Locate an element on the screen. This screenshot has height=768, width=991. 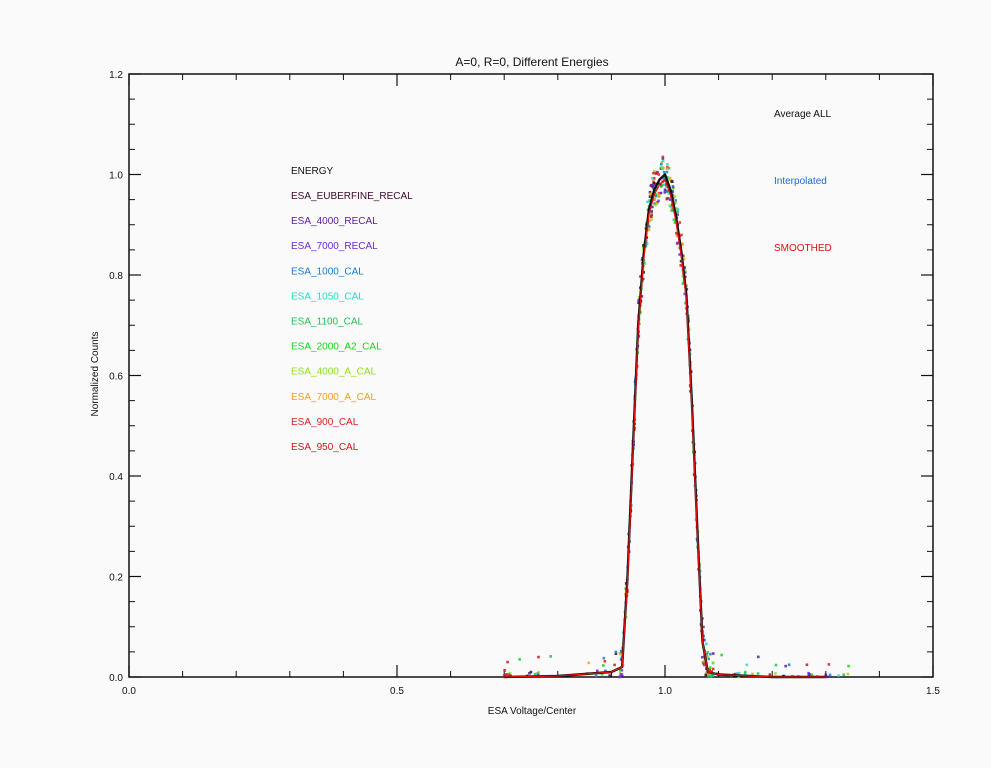
legend-entry: ESA_1100_CAL is located at coordinates (327, 322).